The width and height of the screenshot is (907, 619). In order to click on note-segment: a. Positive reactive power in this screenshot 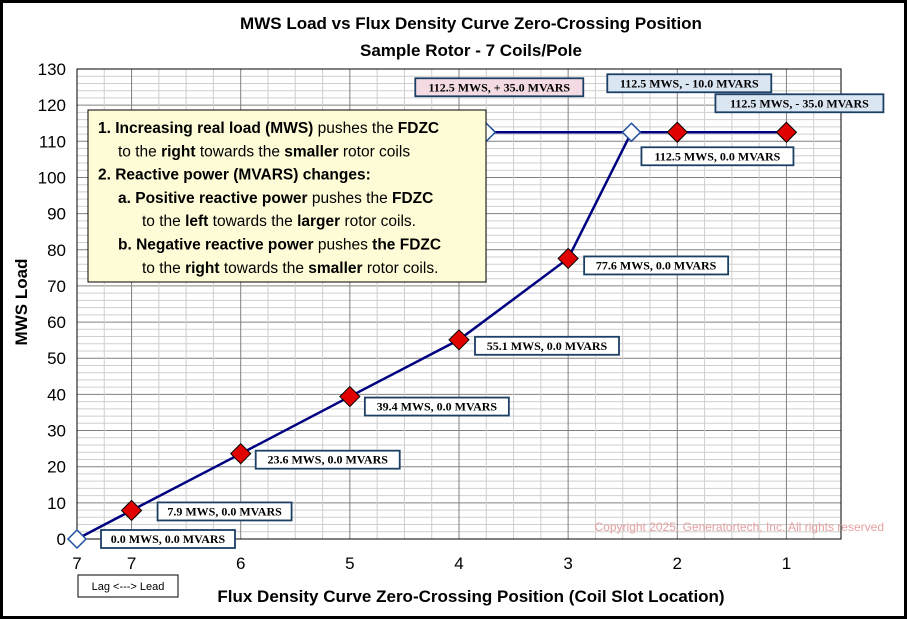, I will do `click(213, 198)`.